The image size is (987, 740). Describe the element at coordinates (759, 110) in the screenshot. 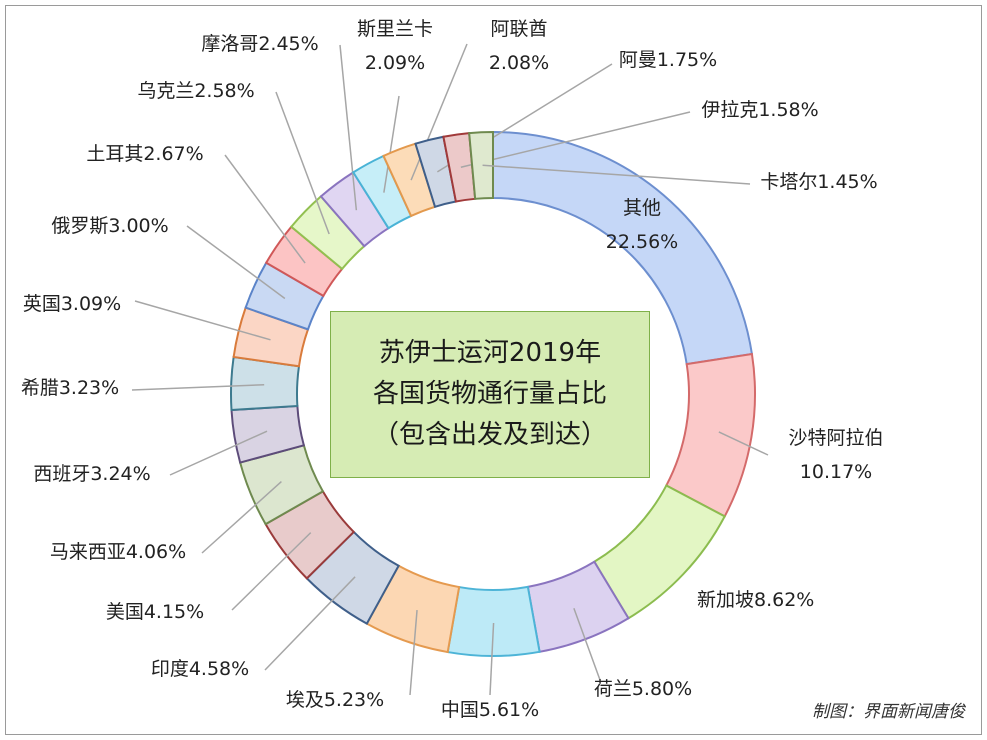

I see `slice-label-伊拉克: 伊拉克1.58%` at that location.